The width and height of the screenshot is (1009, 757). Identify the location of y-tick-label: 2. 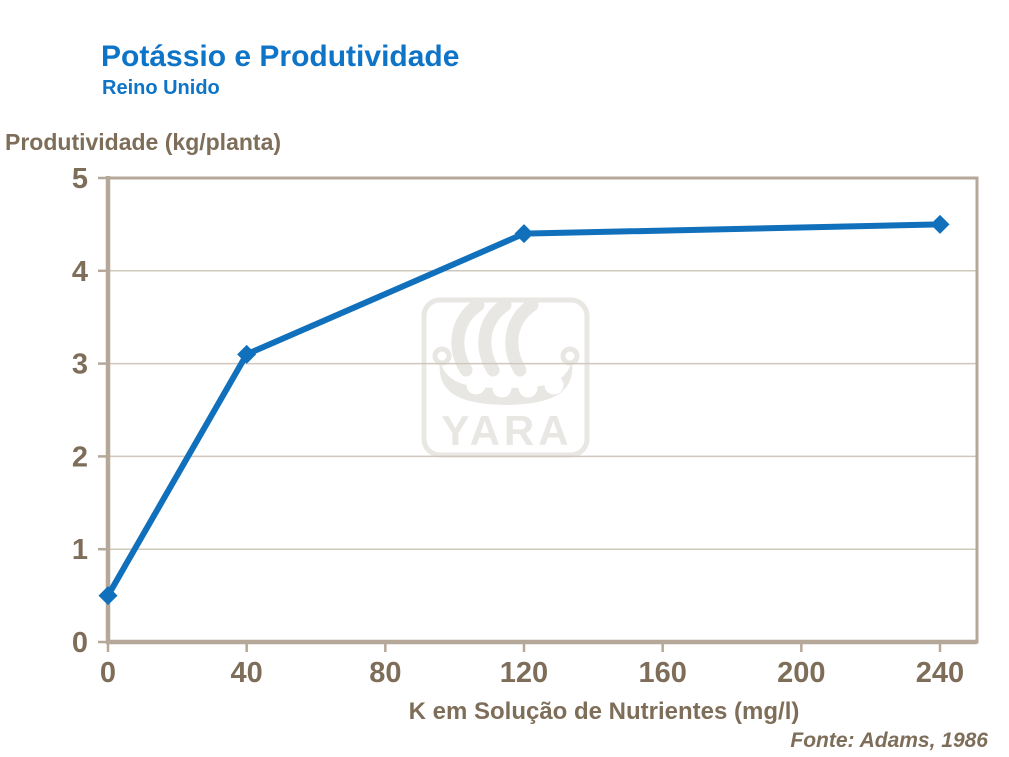
(80, 457).